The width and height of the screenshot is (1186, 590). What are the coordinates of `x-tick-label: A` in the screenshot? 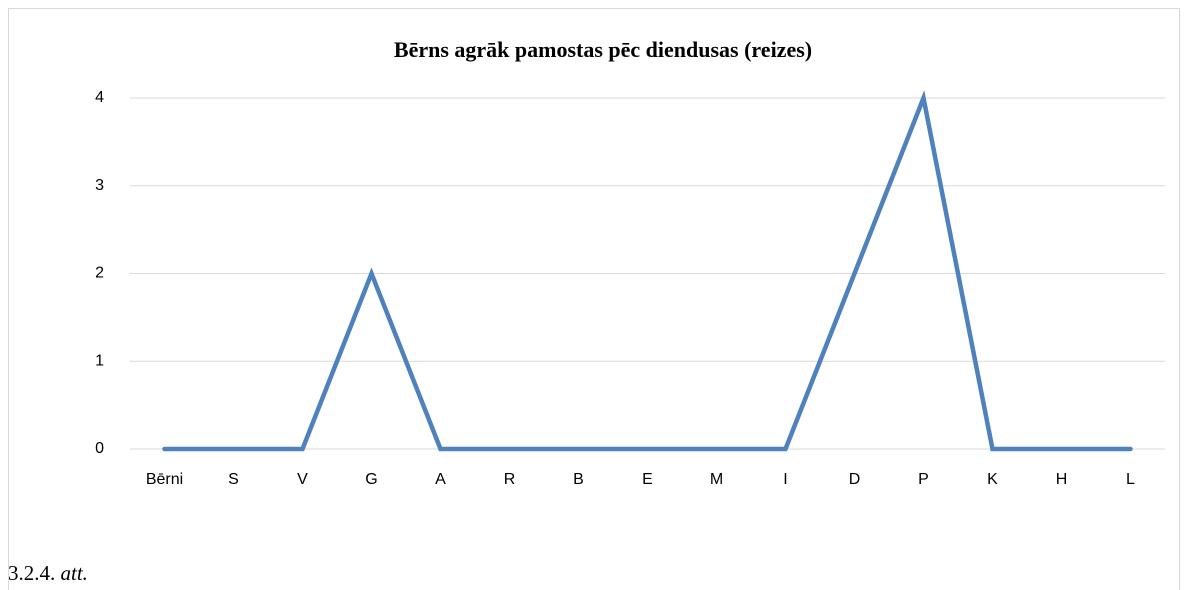 It's located at (440, 479).